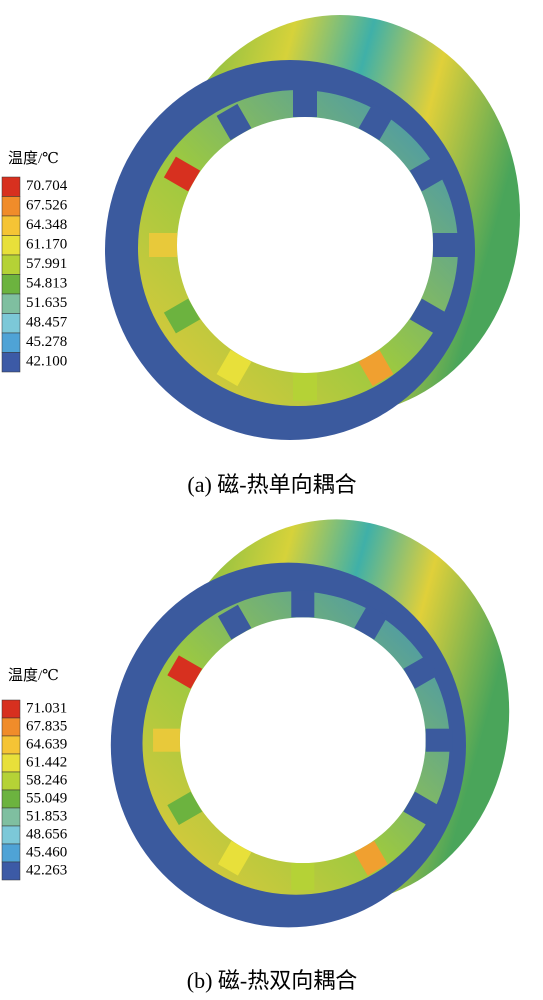  What do you see at coordinates (46, 870) in the screenshot?
I see `legend-label: 42.263` at bounding box center [46, 870].